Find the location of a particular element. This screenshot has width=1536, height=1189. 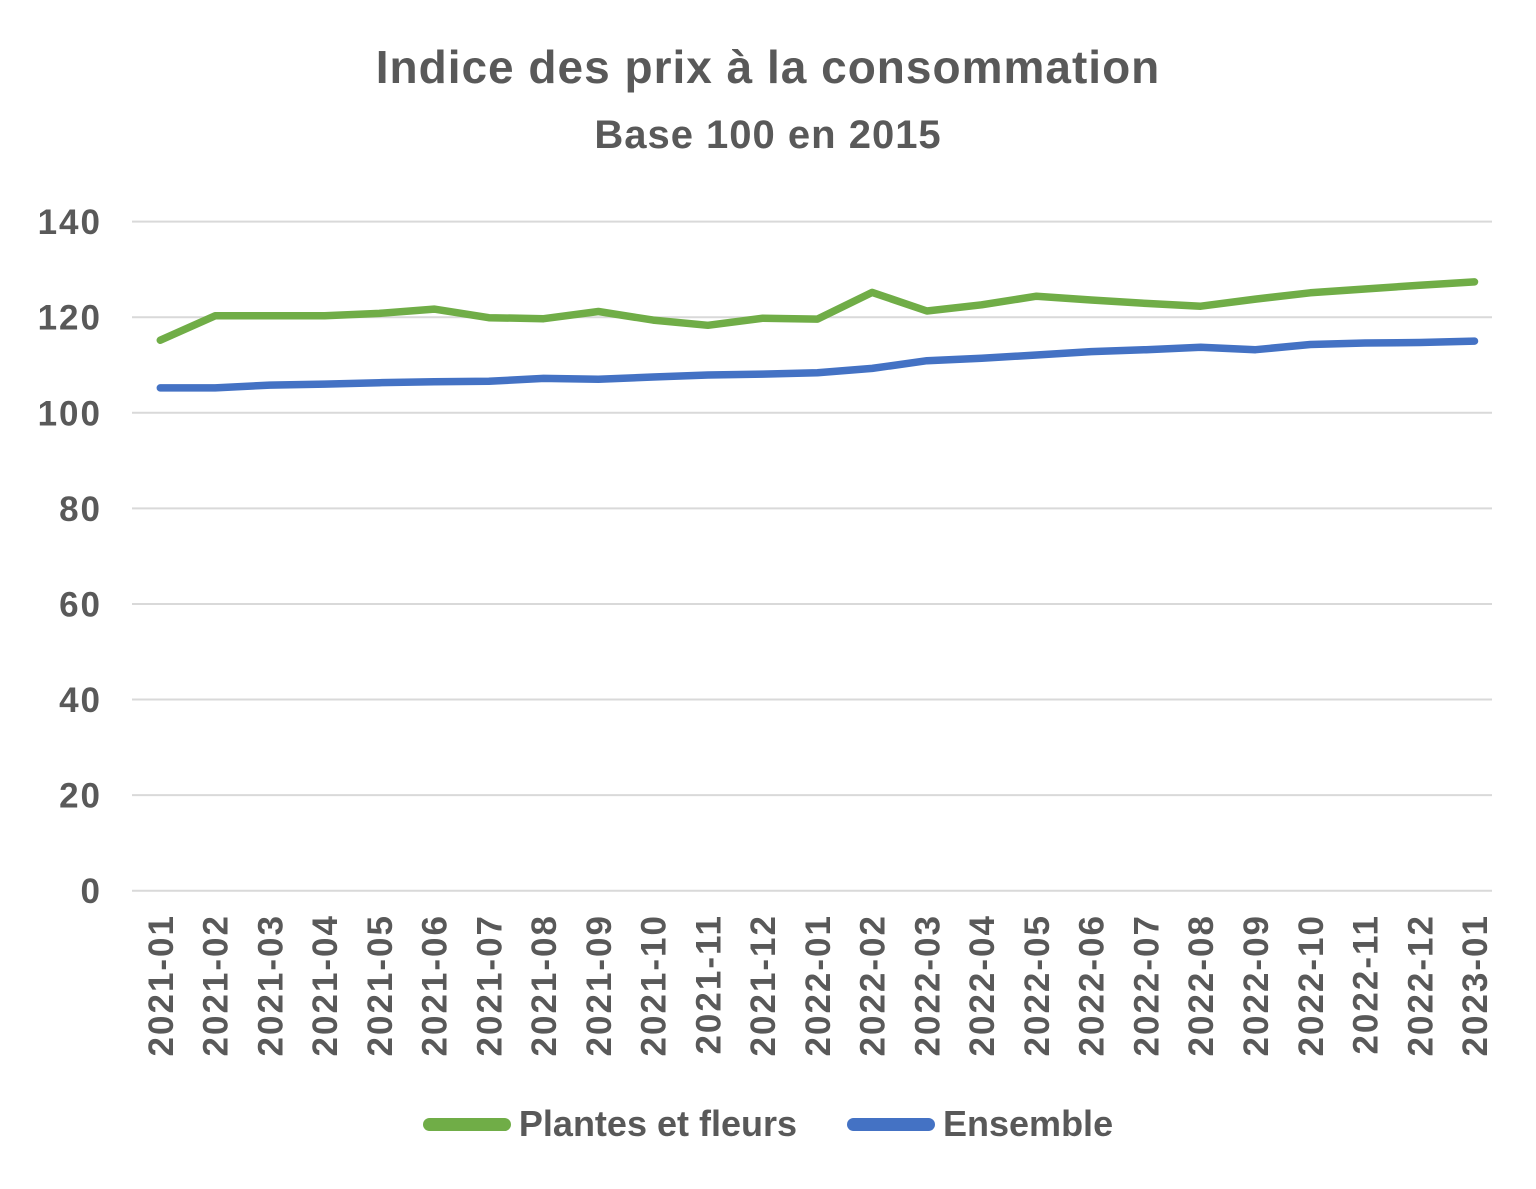

series-line-ensemble is located at coordinates (817, 364).